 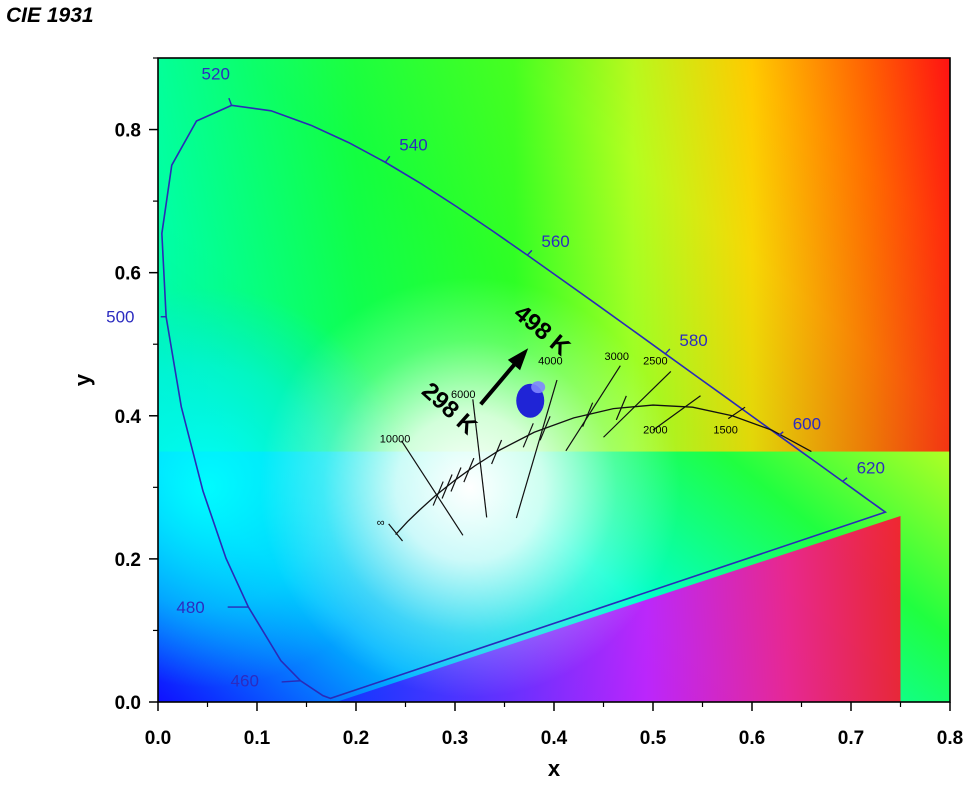 I want to click on y-tick-label: 0.6, so click(x=128, y=274).